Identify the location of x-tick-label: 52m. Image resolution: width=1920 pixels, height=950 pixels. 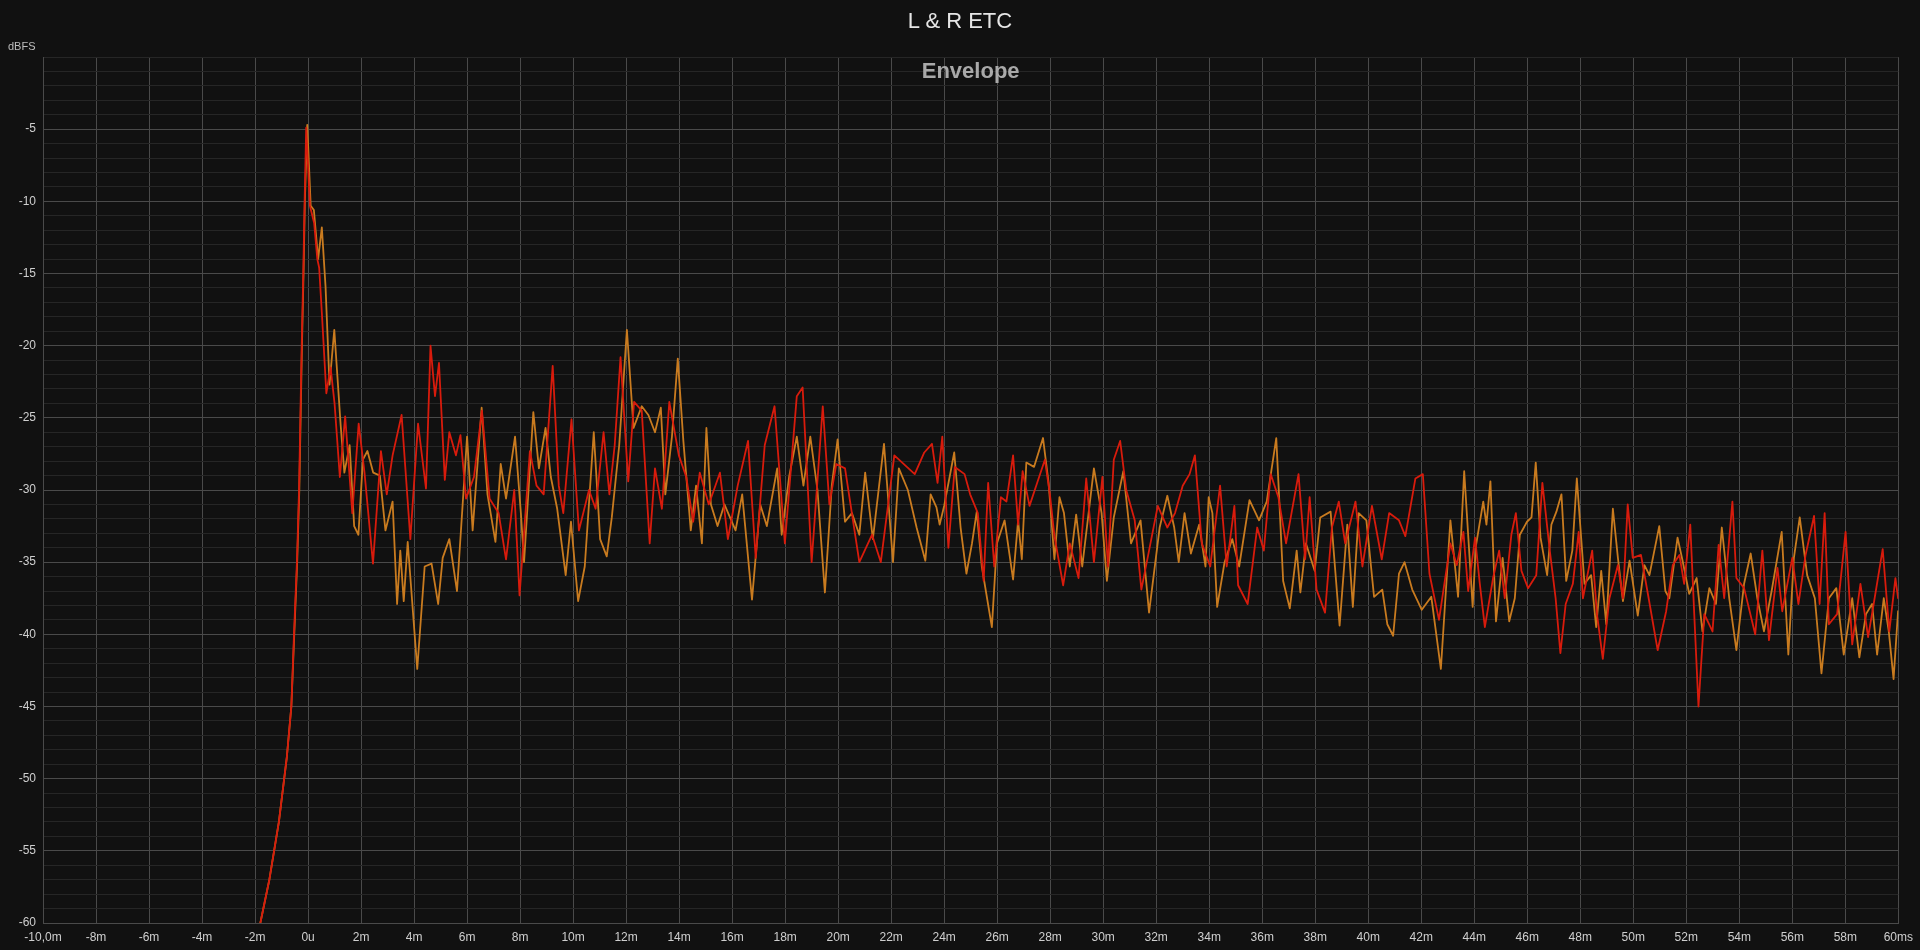
(1686, 936).